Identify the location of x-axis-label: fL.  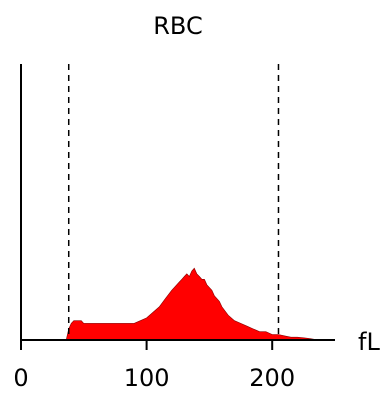
(369, 342).